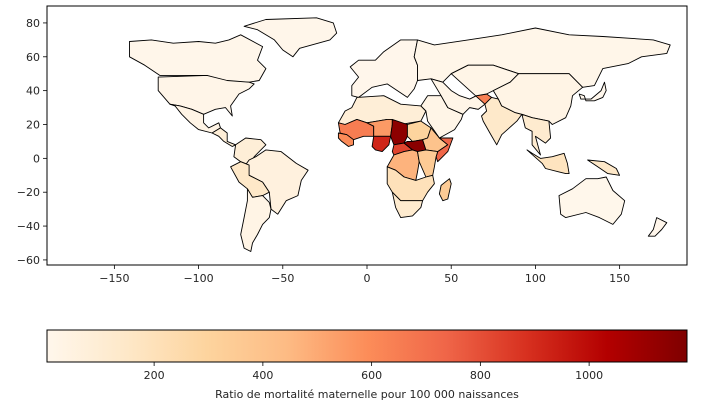 This screenshot has width=720, height=405. What do you see at coordinates (32, 142) in the screenshot?
I see `y-axis-ticks: 80 60 40 20 0 −20 −40 −60` at bounding box center [32, 142].